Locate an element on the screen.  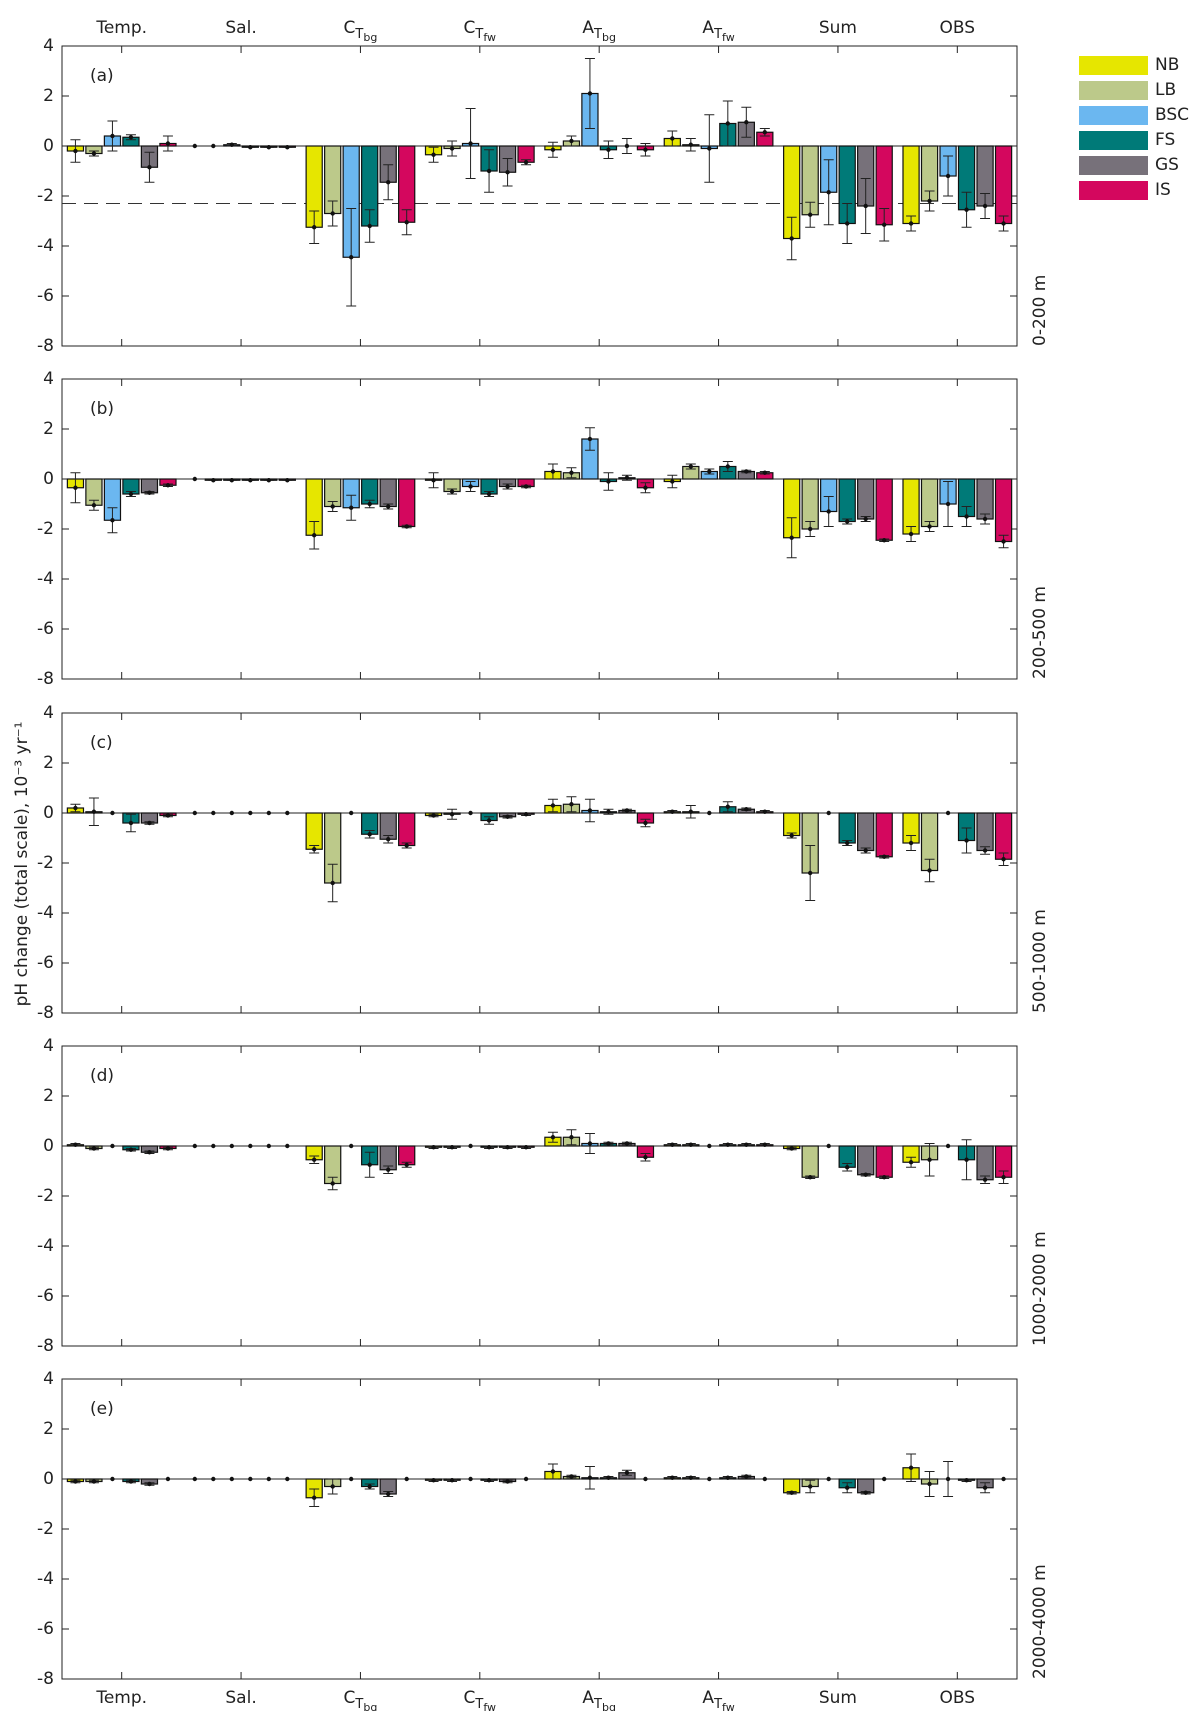
depth-label: 2000-4000 m is located at coordinates (1040, 1621).